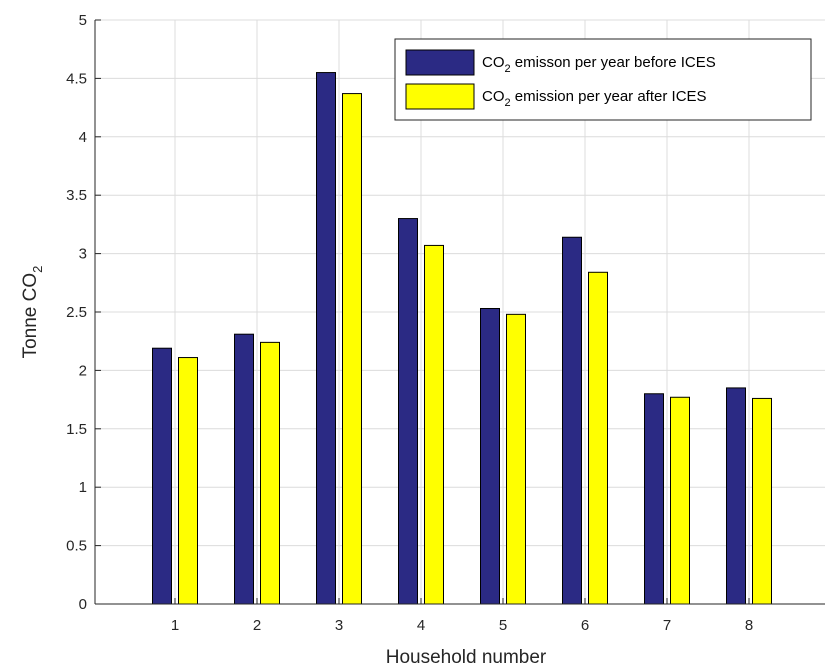 Image resolution: width=825 pixels, height=670 pixels. What do you see at coordinates (585, 625) in the screenshot?
I see `x-tick-label: 6` at bounding box center [585, 625].